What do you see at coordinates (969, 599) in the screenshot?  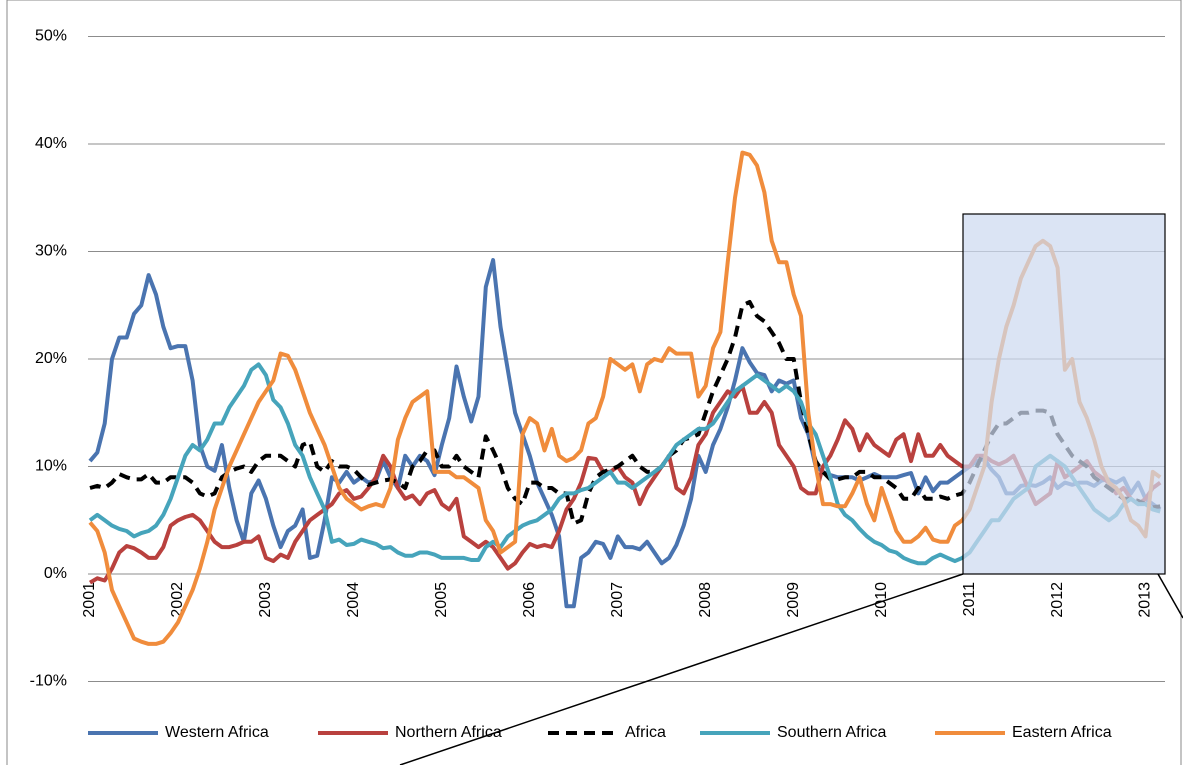 I see `x-tick-label: 2011` at bounding box center [969, 599].